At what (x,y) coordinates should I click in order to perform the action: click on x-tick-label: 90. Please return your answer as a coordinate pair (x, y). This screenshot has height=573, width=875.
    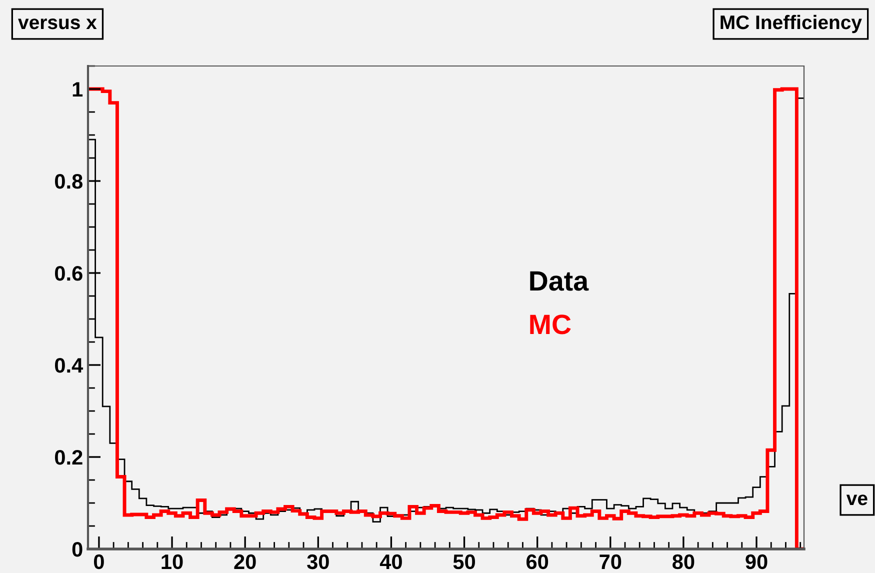
    Looking at the image, I should click on (757, 562).